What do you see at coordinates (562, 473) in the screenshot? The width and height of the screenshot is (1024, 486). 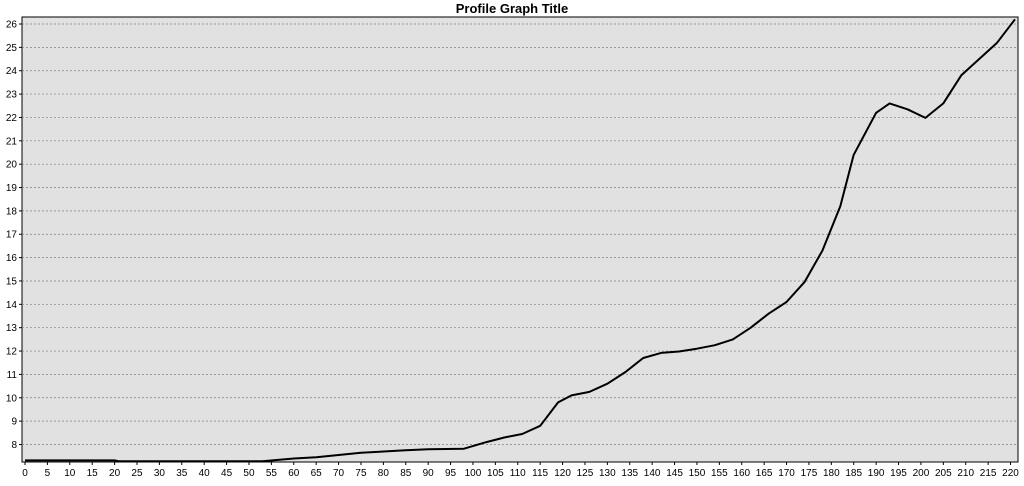 I see `x-tick-label: 120` at bounding box center [562, 473].